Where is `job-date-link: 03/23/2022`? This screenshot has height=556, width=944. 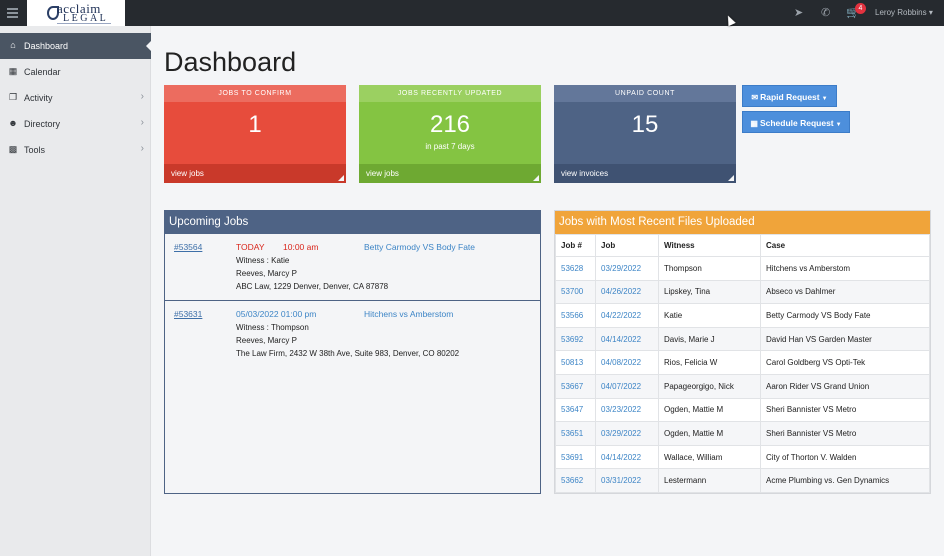 job-date-link: 03/23/2022 is located at coordinates (627, 410).